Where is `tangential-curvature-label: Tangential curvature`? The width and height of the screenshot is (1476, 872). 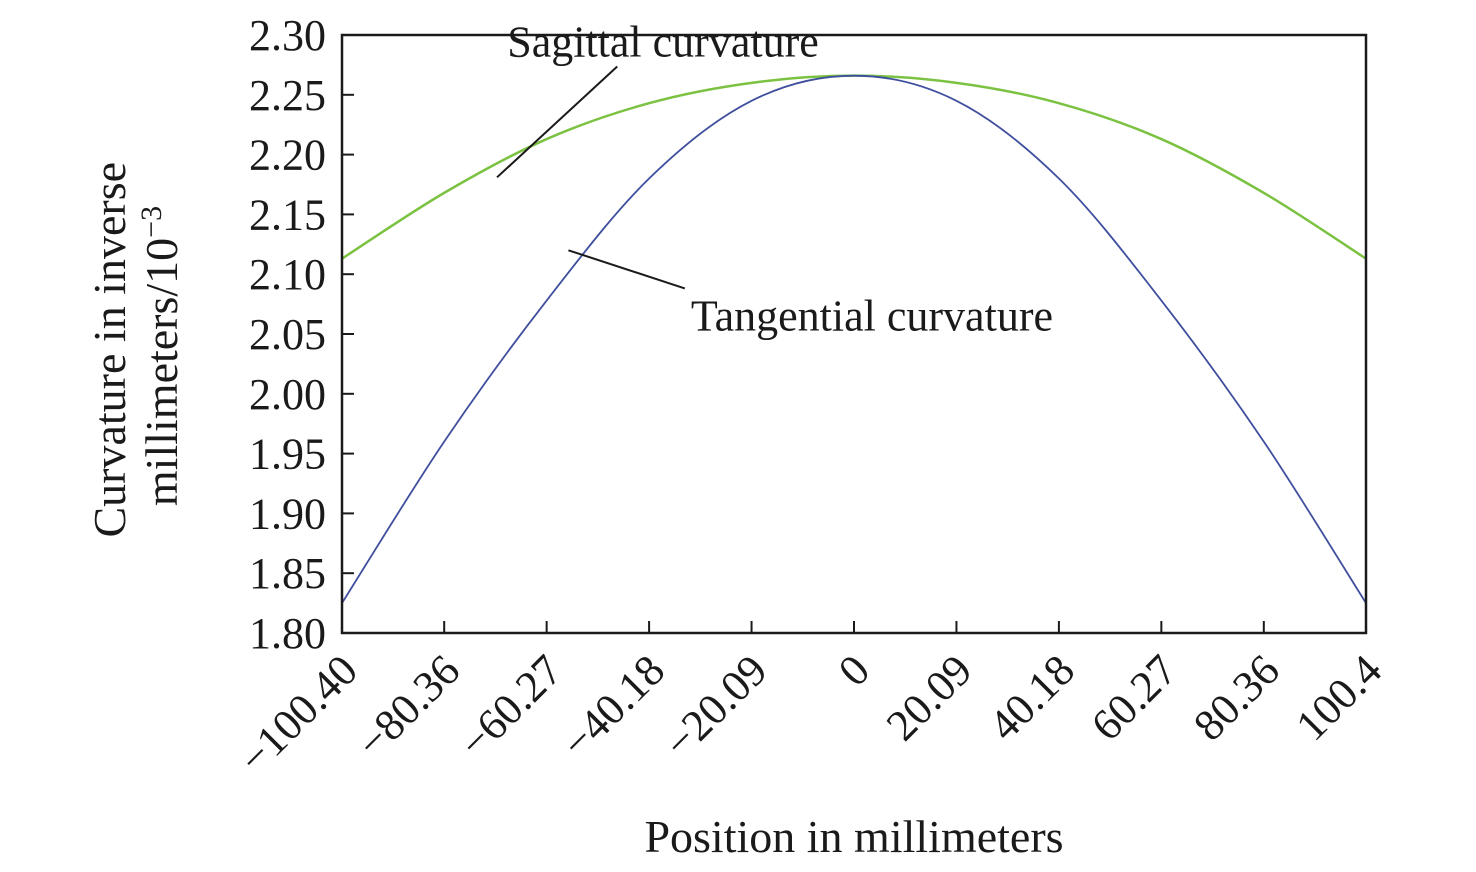
tangential-curvature-label: Tangential curvature is located at coordinates (872, 315).